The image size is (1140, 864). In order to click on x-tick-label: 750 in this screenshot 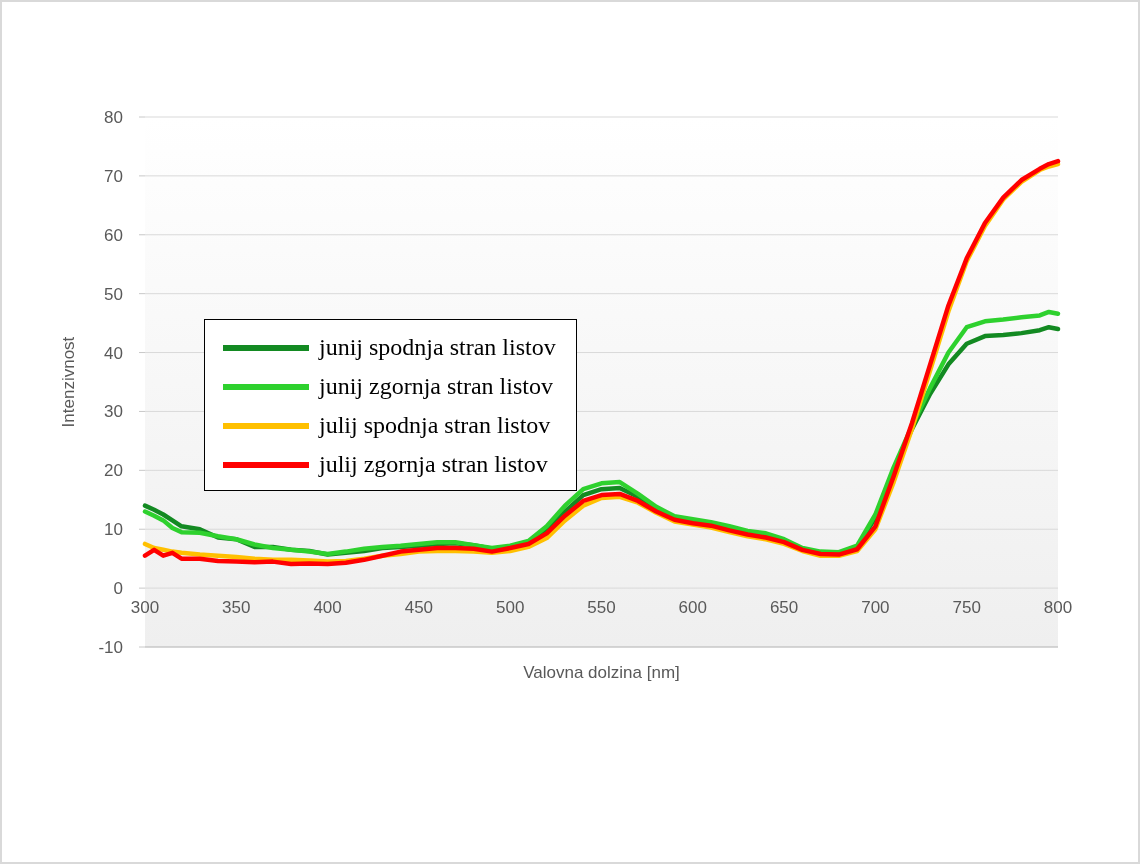, I will do `click(966, 607)`.